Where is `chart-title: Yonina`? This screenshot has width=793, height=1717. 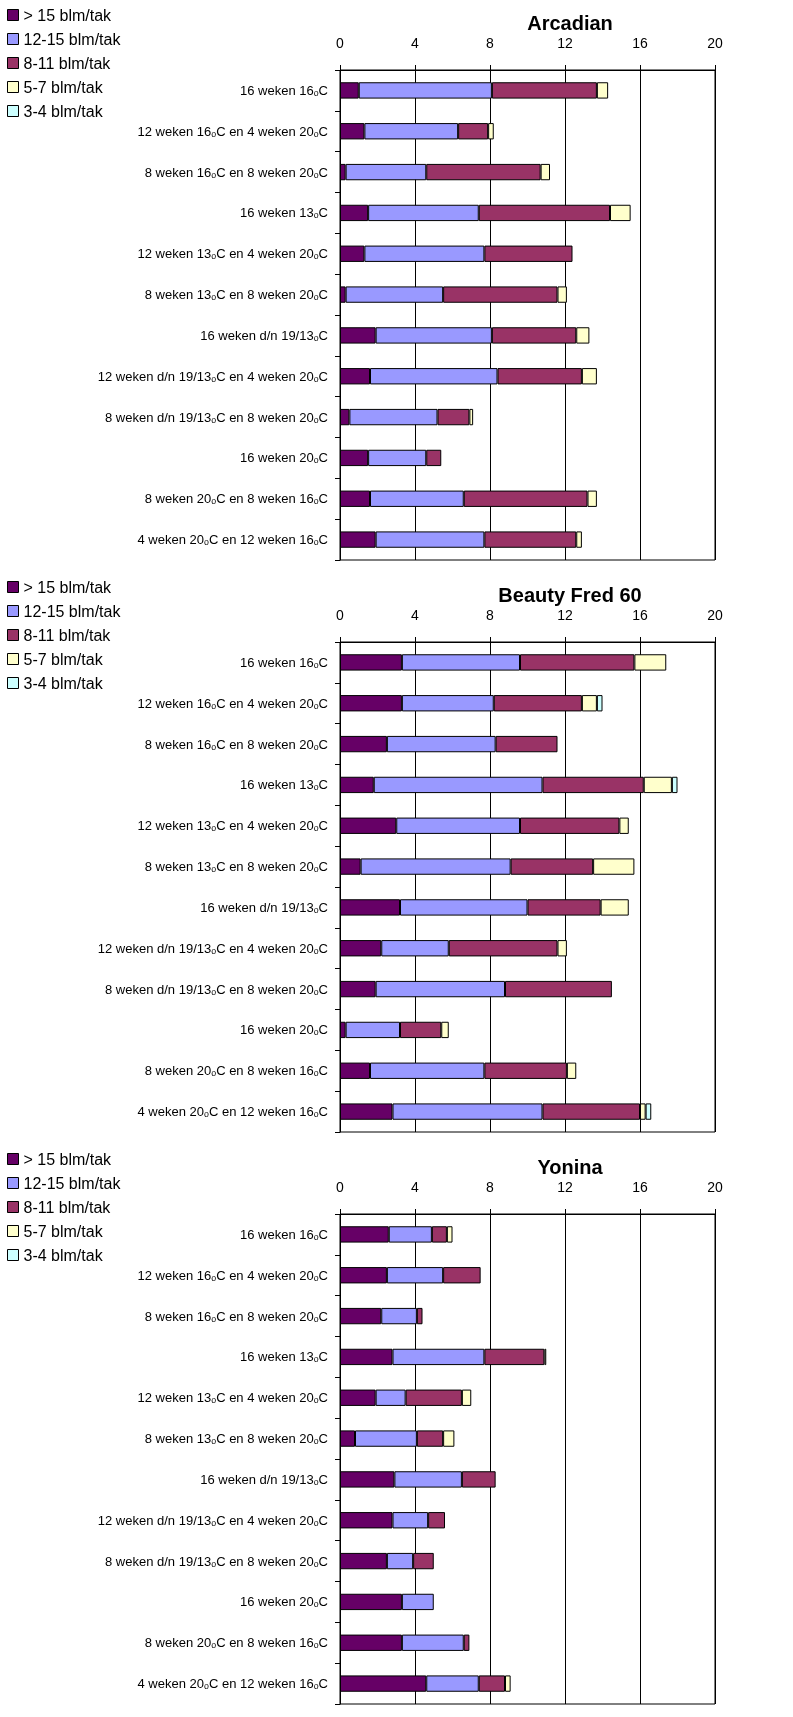 chart-title: Yonina is located at coordinates (570, 1167).